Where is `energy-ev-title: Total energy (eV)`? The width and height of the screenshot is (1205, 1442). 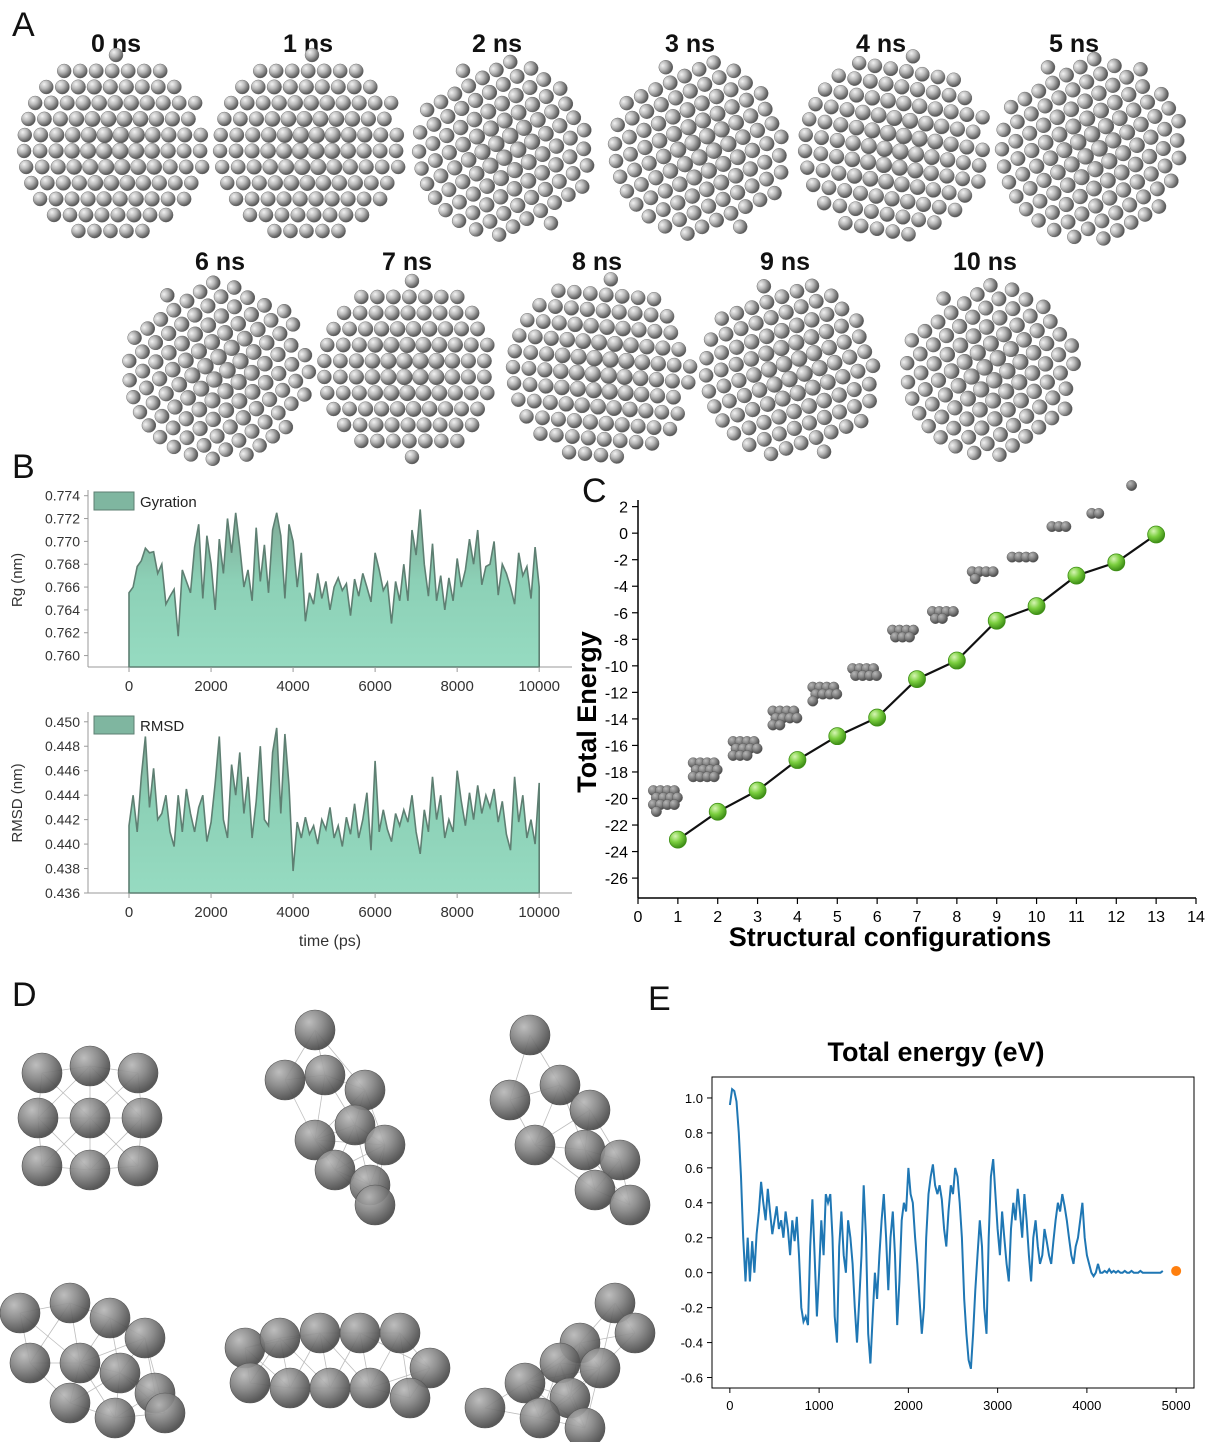 energy-ev-title: Total energy (eV) is located at coordinates (935, 1052).